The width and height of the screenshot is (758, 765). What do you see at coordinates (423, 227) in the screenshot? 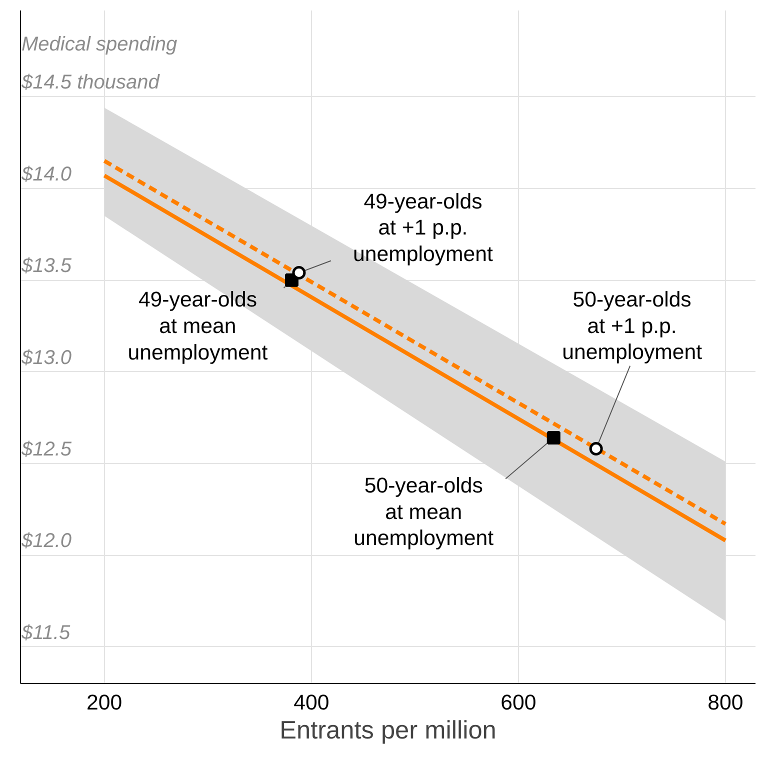
I see `annotation: 49-year-olds at +1 p.p. unemployment` at bounding box center [423, 227].